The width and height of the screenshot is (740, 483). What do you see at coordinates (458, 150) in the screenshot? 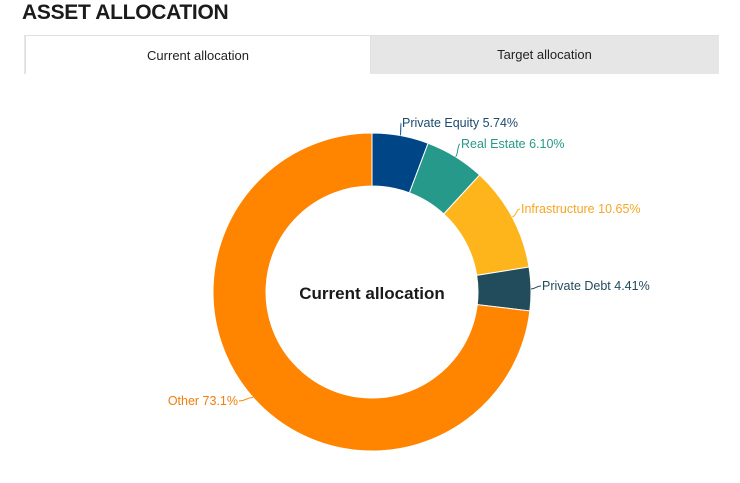
I see `leader-line-real-estate` at bounding box center [458, 150].